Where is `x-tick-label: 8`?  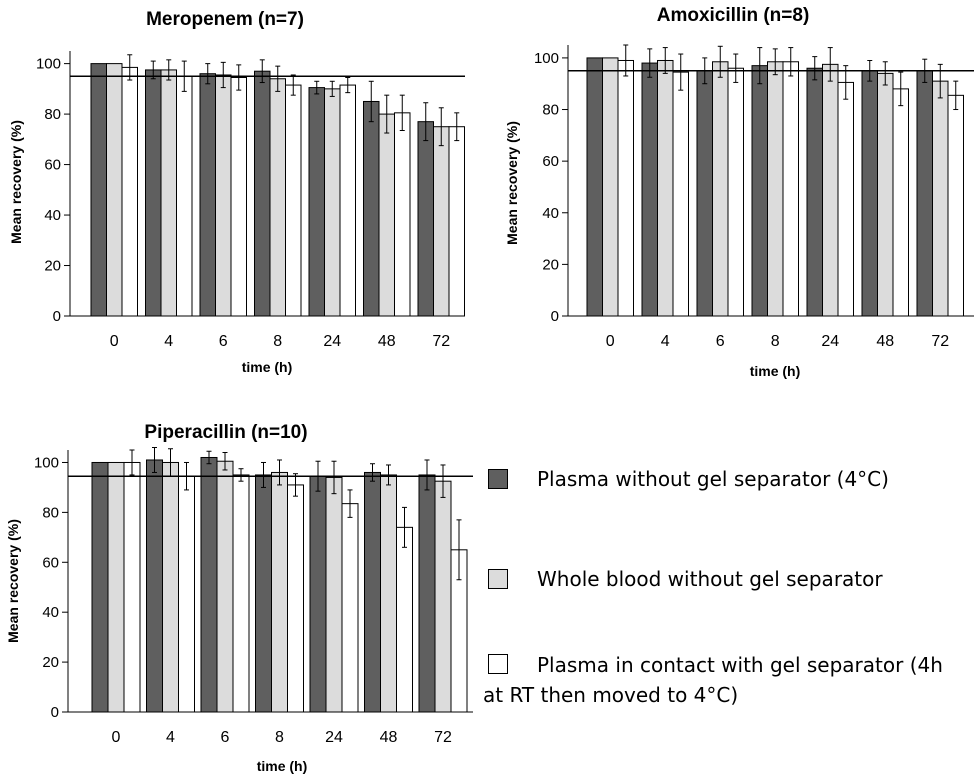
x-tick-label: 8 is located at coordinates (279, 737).